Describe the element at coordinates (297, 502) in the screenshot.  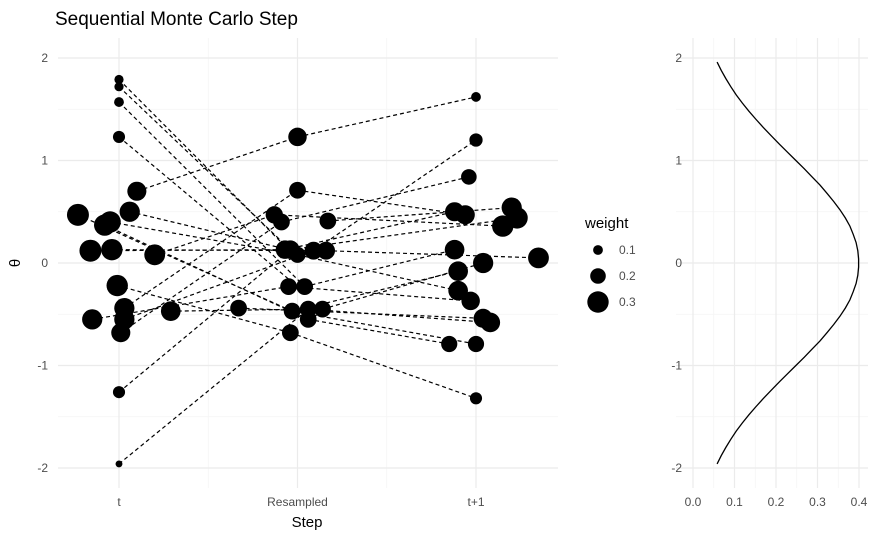
I see `x-tick-label: Resampled` at that location.